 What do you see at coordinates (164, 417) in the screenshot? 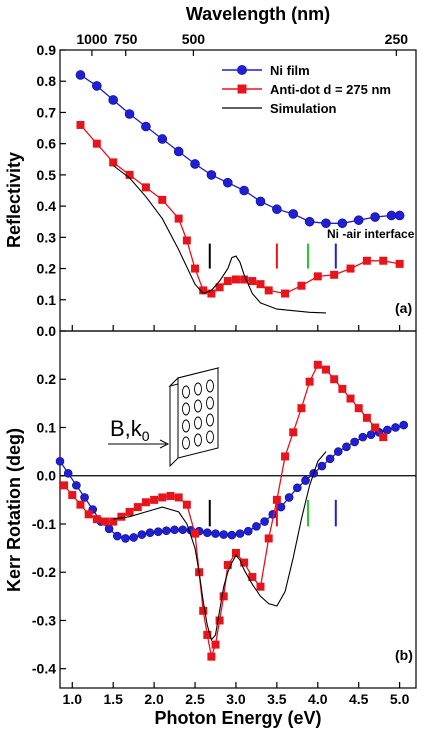
I see `sample-inset: B,k0` at bounding box center [164, 417].